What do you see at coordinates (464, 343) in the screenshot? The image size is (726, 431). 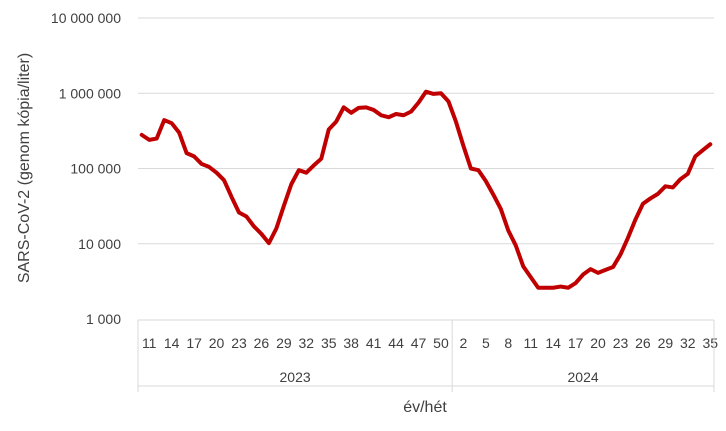 I see `x-tick-label: 2` at bounding box center [464, 343].